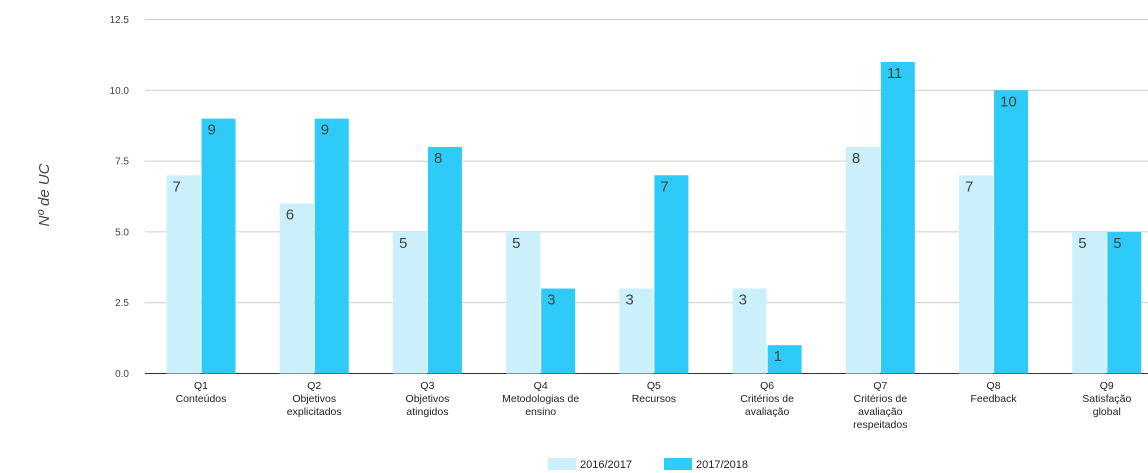  What do you see at coordinates (540, 412) in the screenshot?
I see `category-label: ensino` at bounding box center [540, 412].